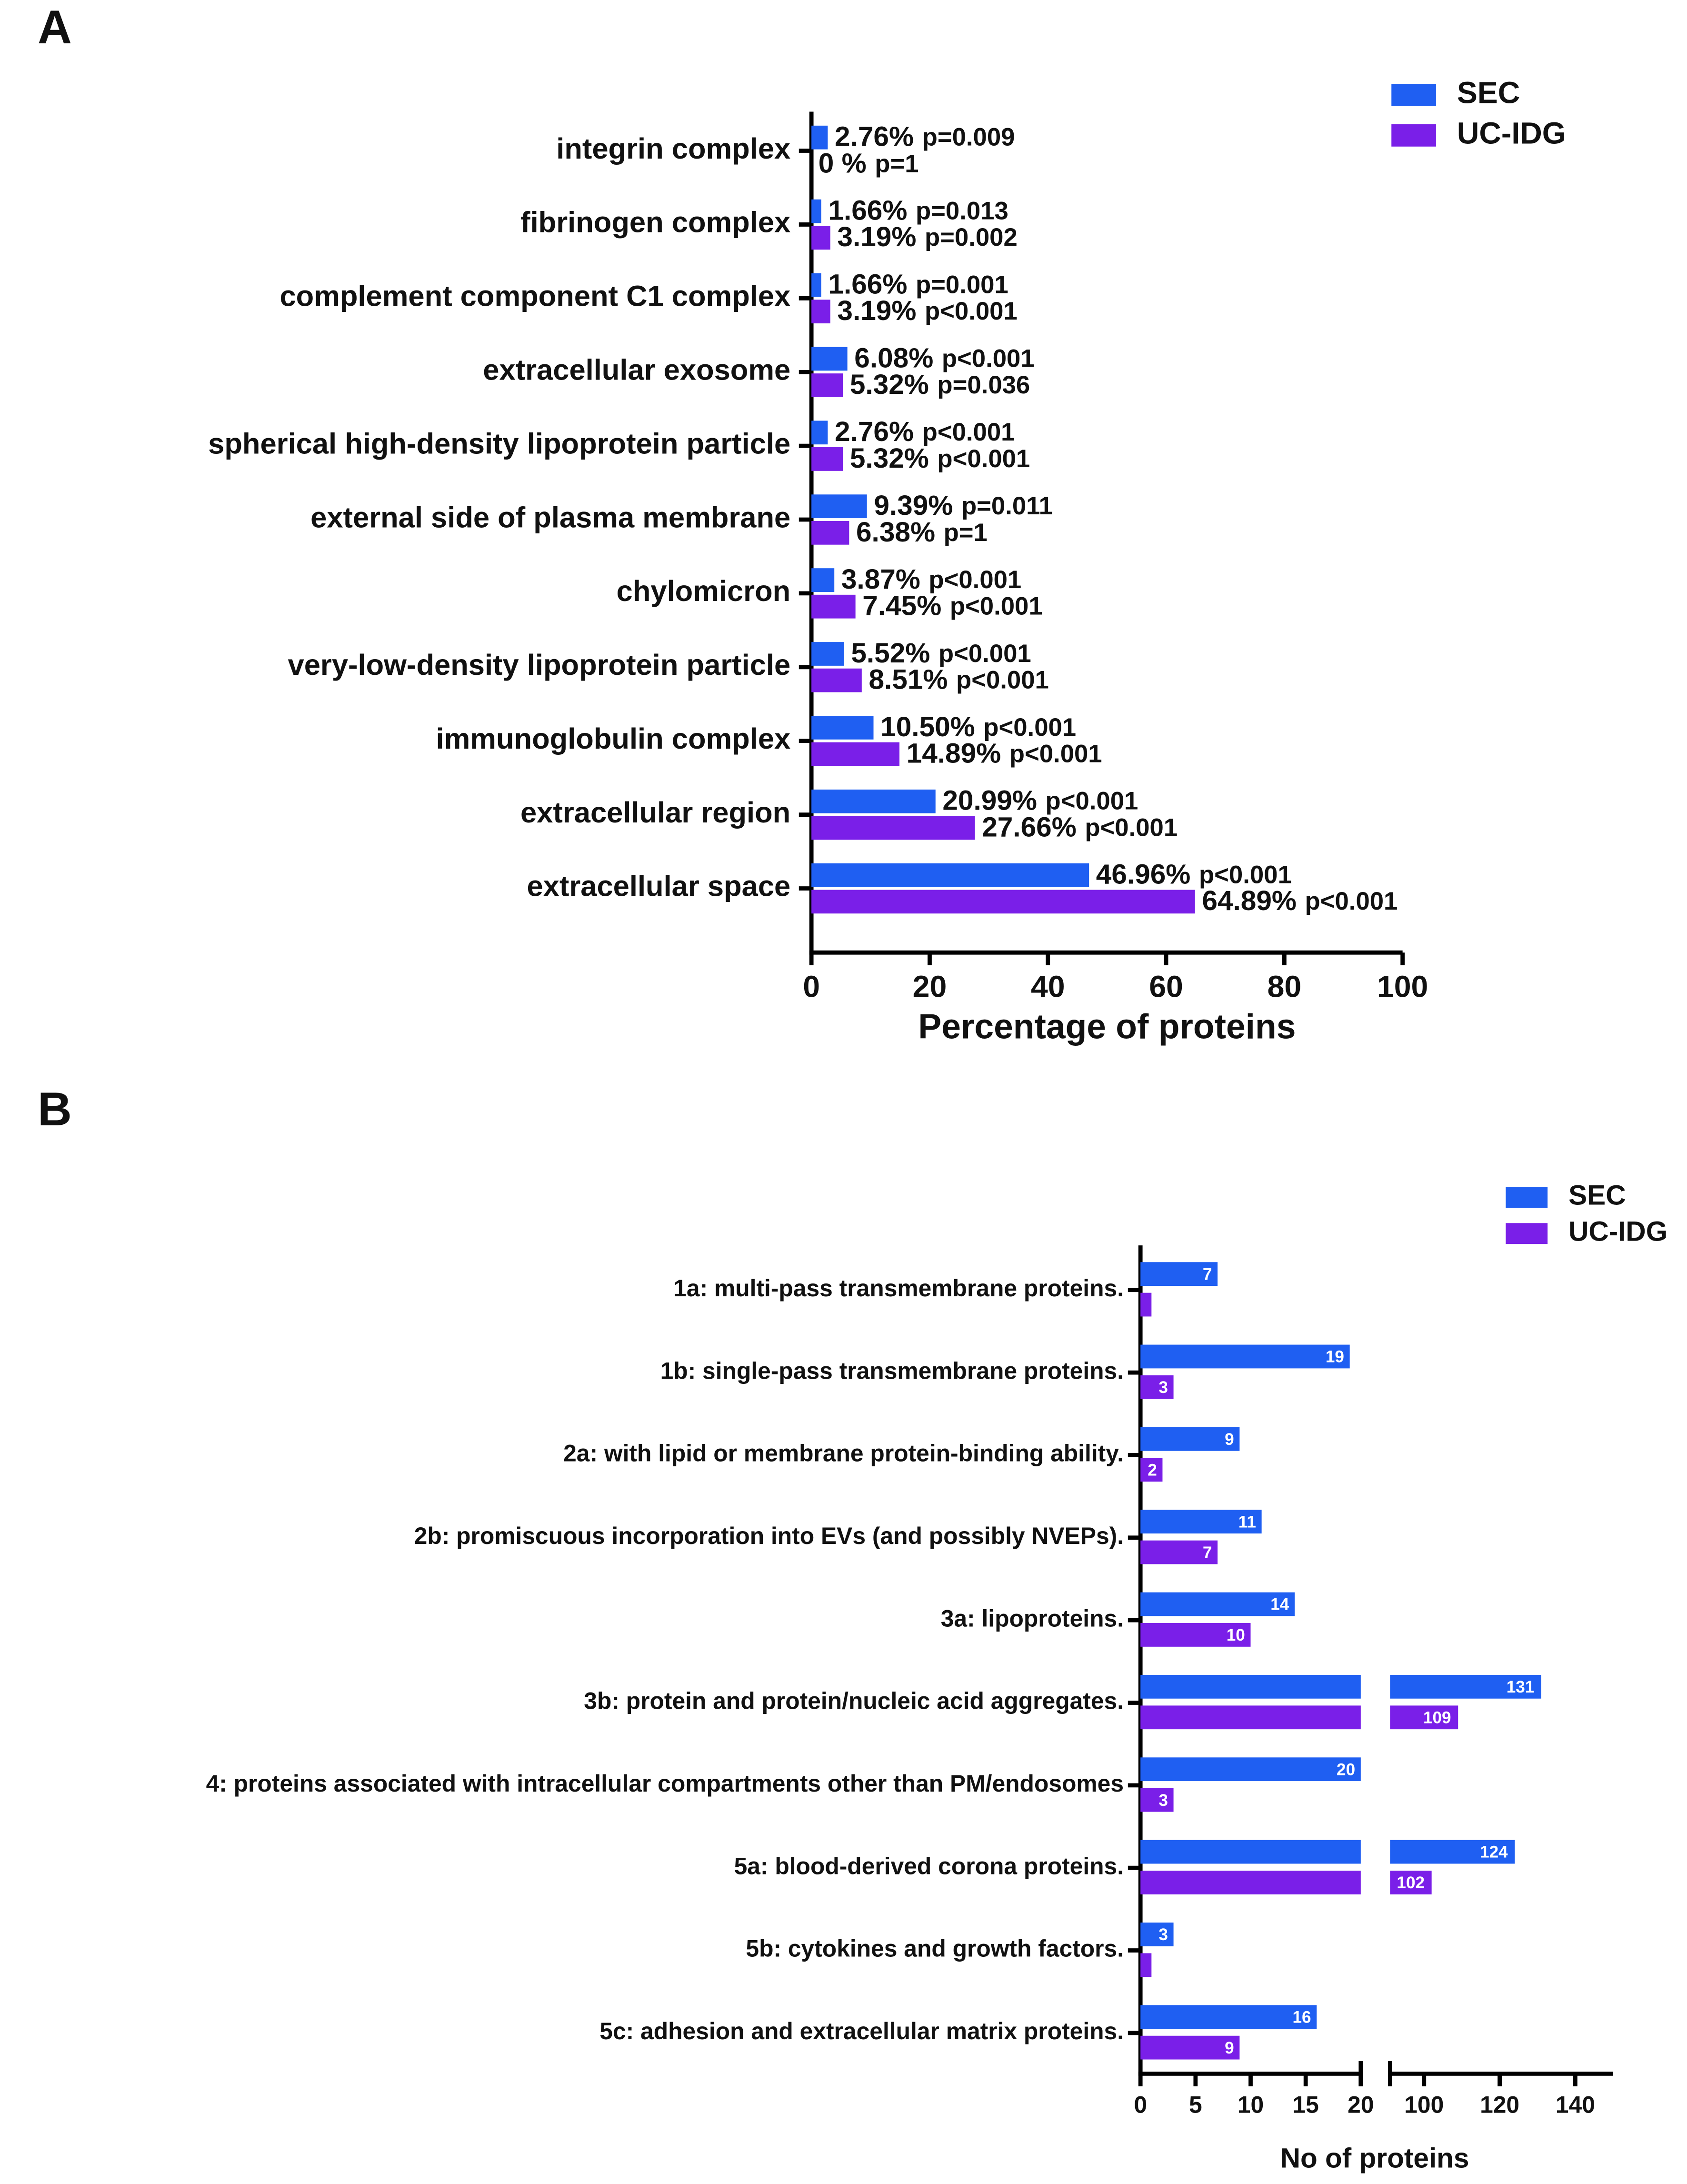 This screenshot has width=1687, height=2184. What do you see at coordinates (927, 311) in the screenshot?
I see `value-label: 3.19% p<0.001` at bounding box center [927, 311].